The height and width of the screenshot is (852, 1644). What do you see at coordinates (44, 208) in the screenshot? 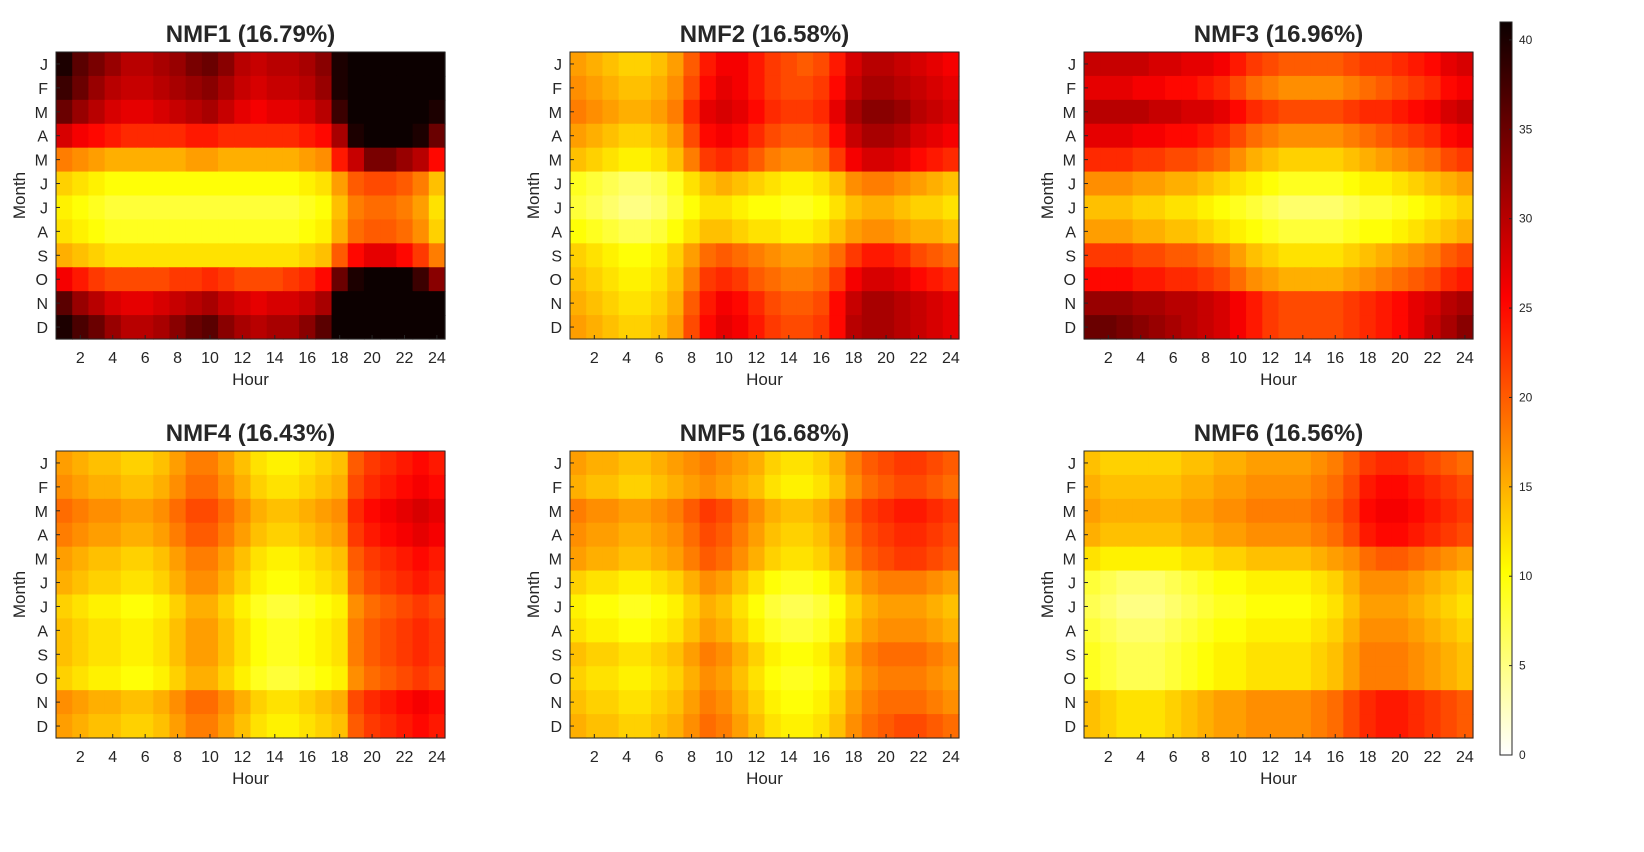
I see `y-tick-label: J` at bounding box center [44, 208].